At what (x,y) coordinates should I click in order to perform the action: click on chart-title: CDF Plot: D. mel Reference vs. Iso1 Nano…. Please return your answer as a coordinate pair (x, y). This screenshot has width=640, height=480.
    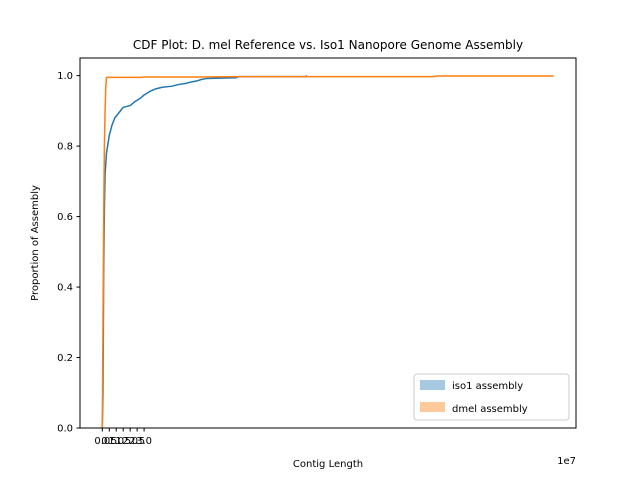
    Looking at the image, I should click on (328, 45).